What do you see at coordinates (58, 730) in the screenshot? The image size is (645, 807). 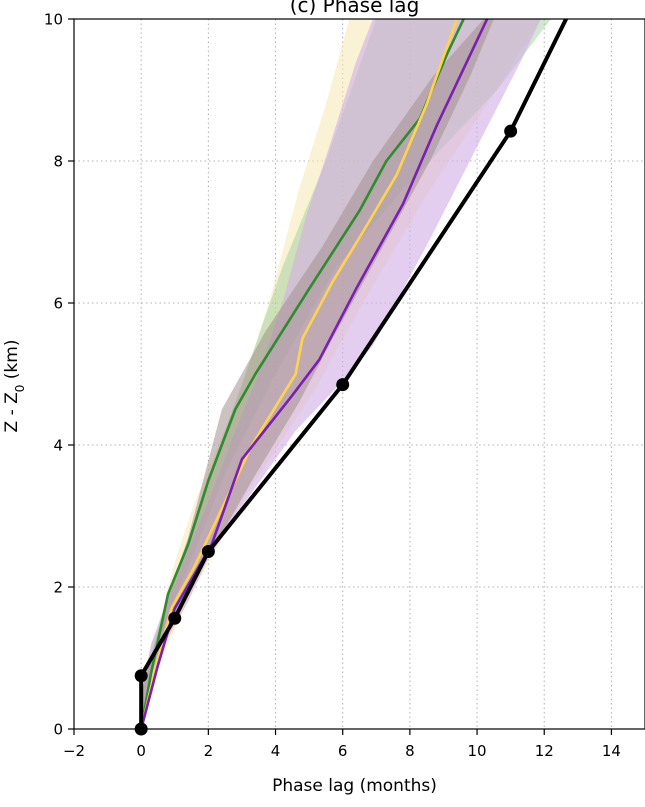 I see `y-tick-label: 0` at bounding box center [58, 730].